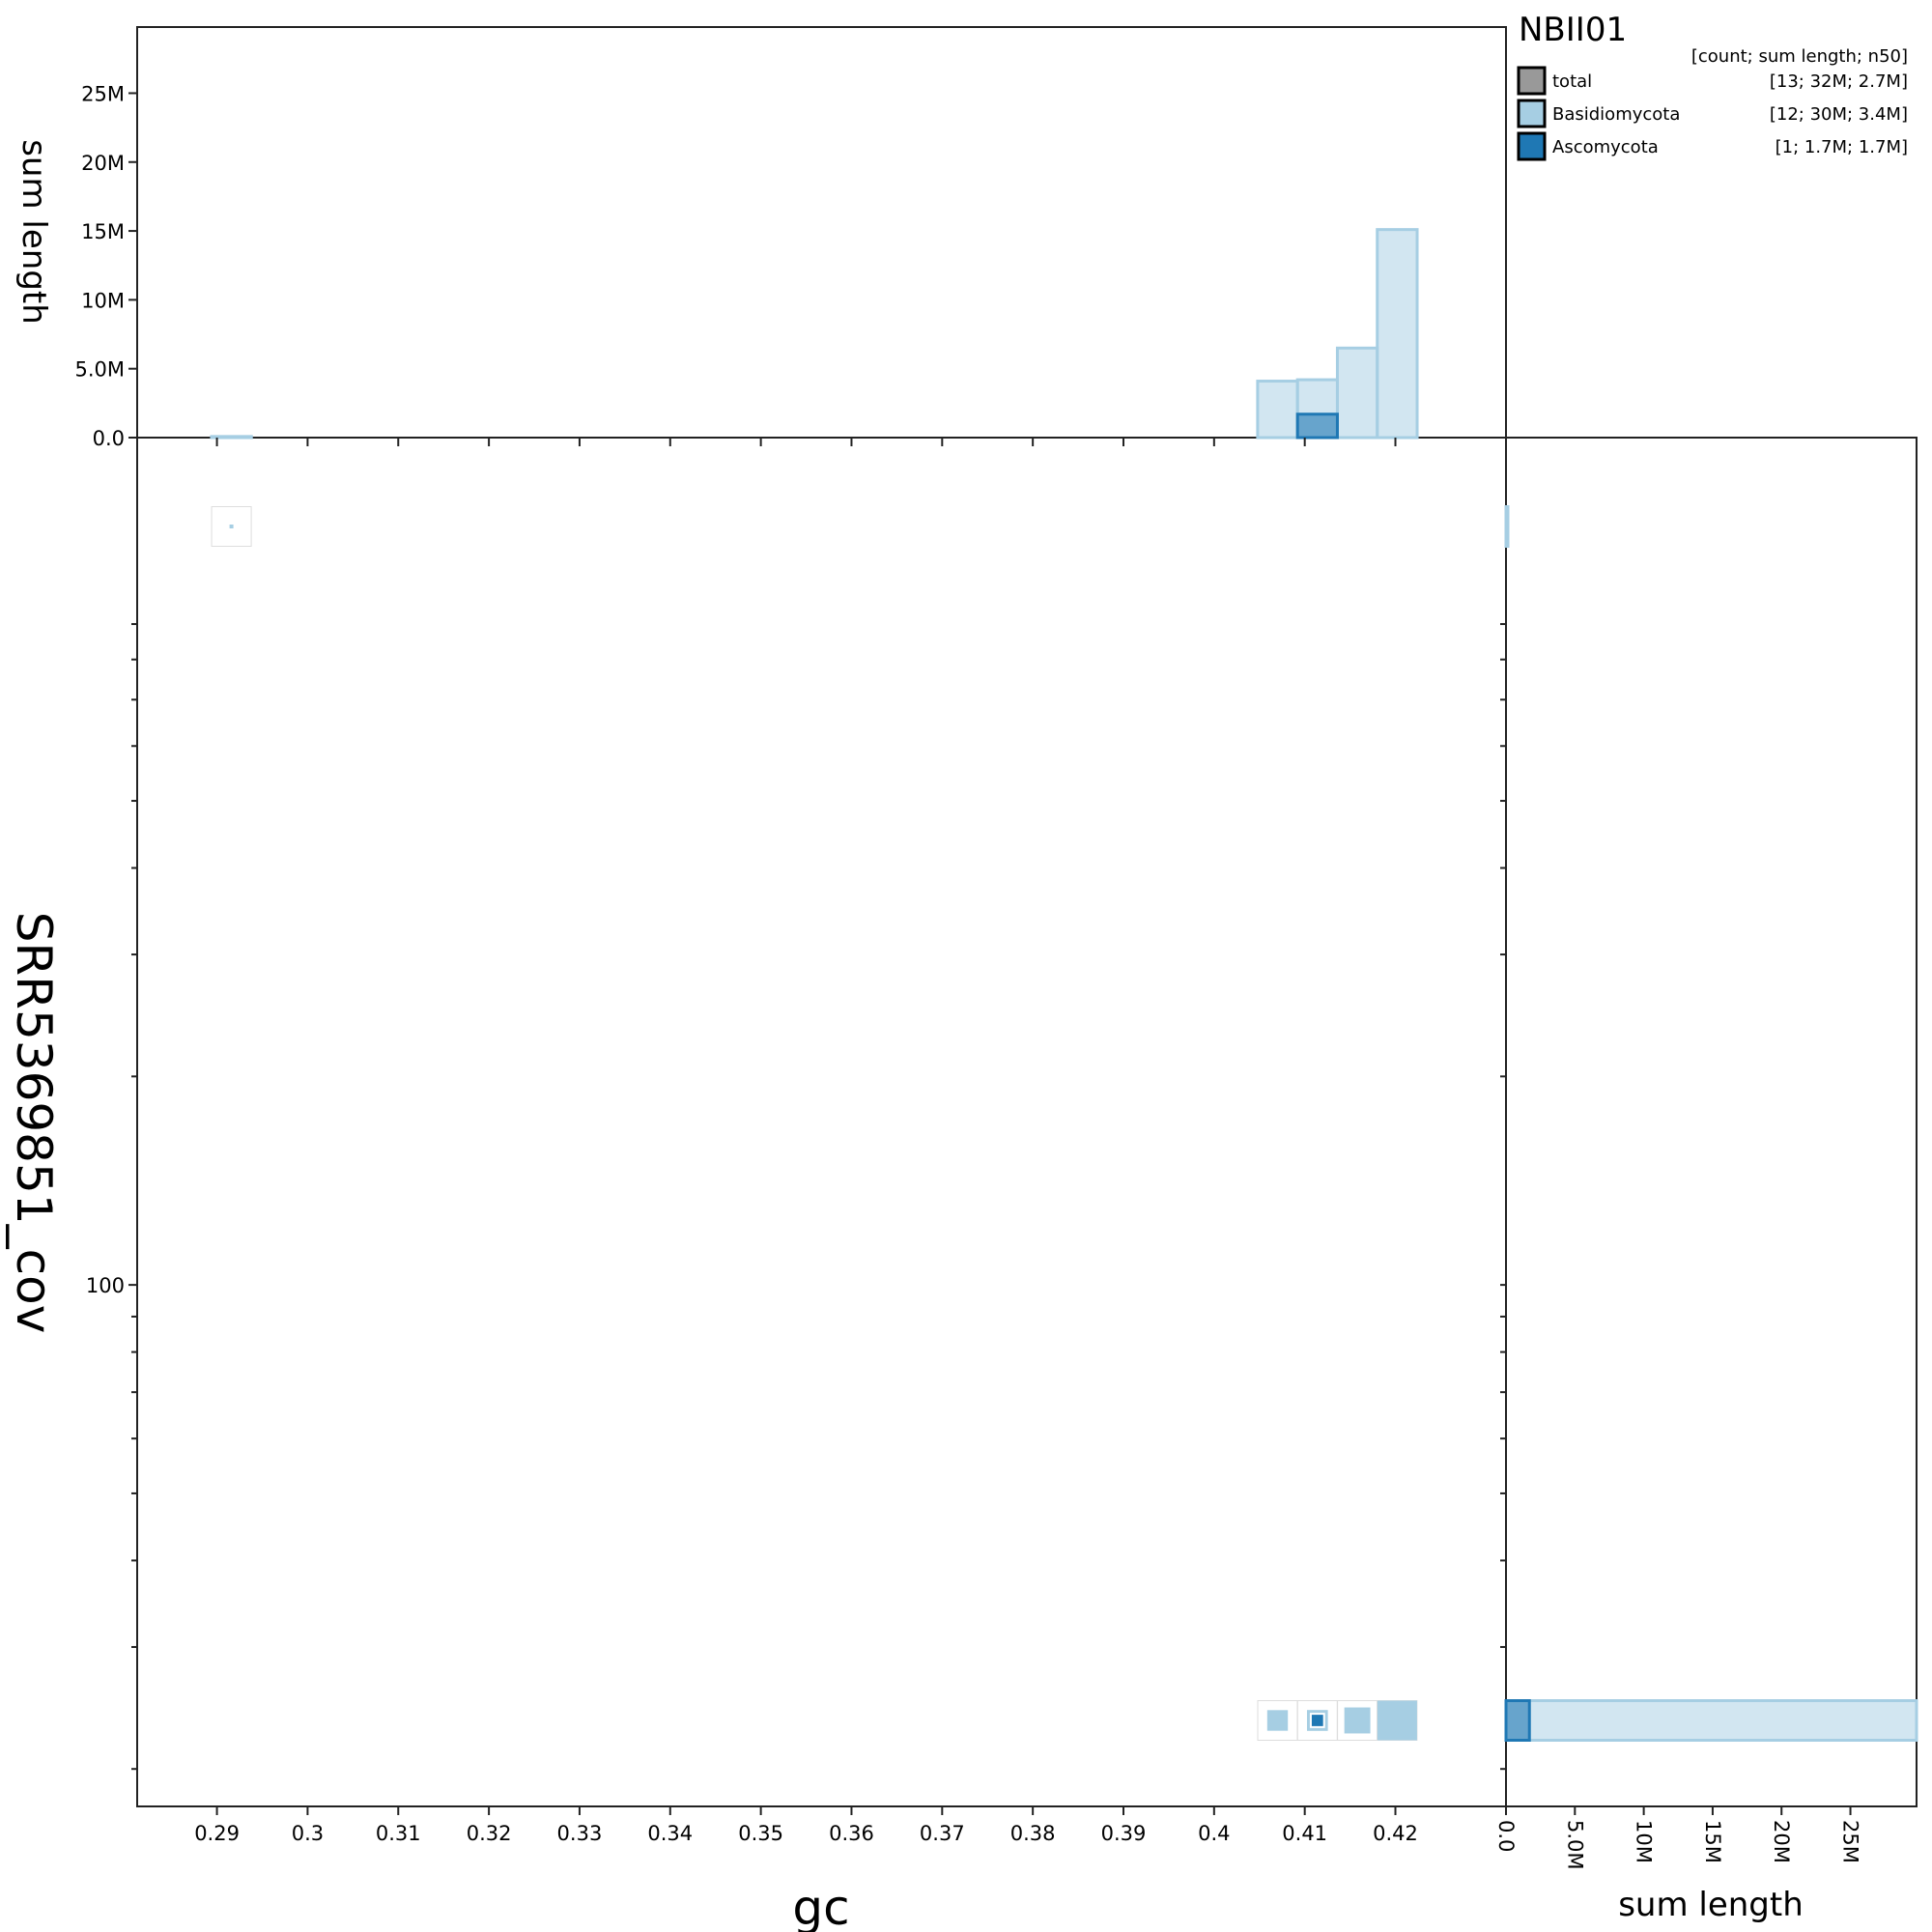 Image resolution: width=1932 pixels, height=1932 pixels. I want to click on top-y-tick-label-0: 0.0, so click(109, 438).